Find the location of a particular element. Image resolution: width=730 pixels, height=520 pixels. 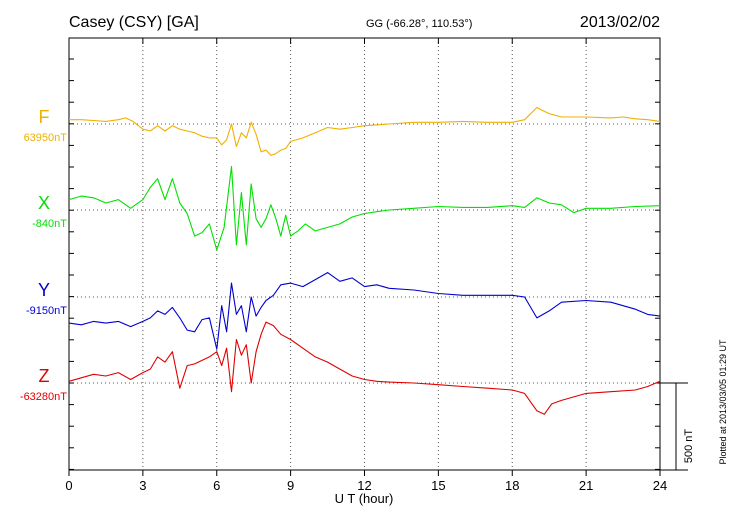

x-tick-label: 3 is located at coordinates (142, 485).